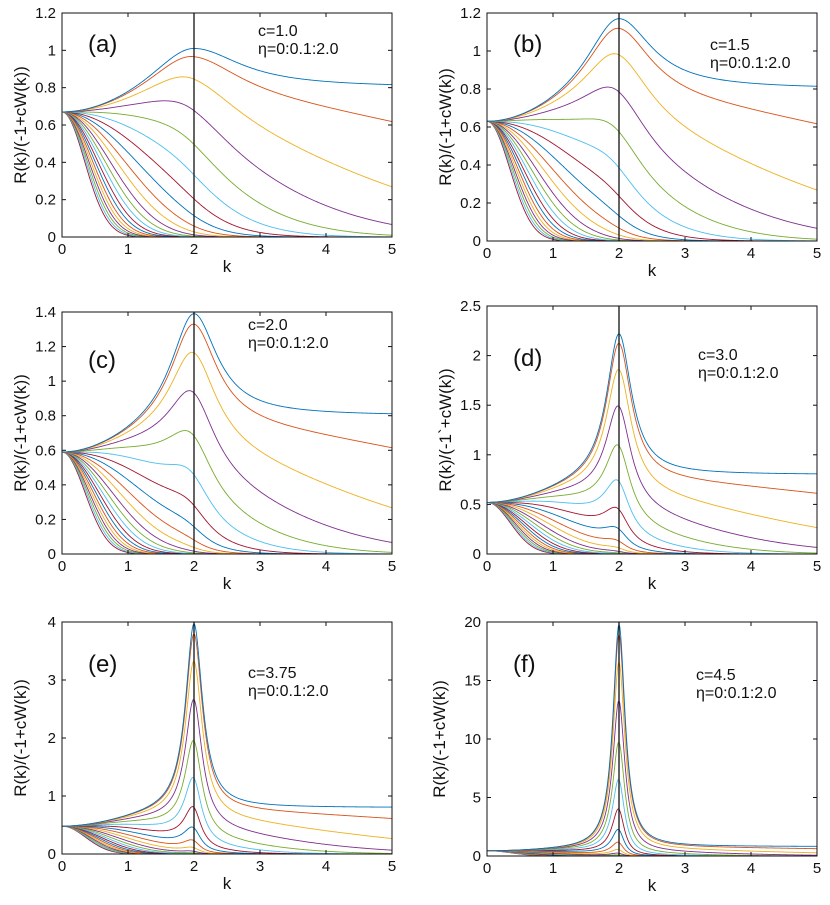 The height and width of the screenshot is (905, 830). I want to click on series-line-eta-1.4, so click(227, 839).